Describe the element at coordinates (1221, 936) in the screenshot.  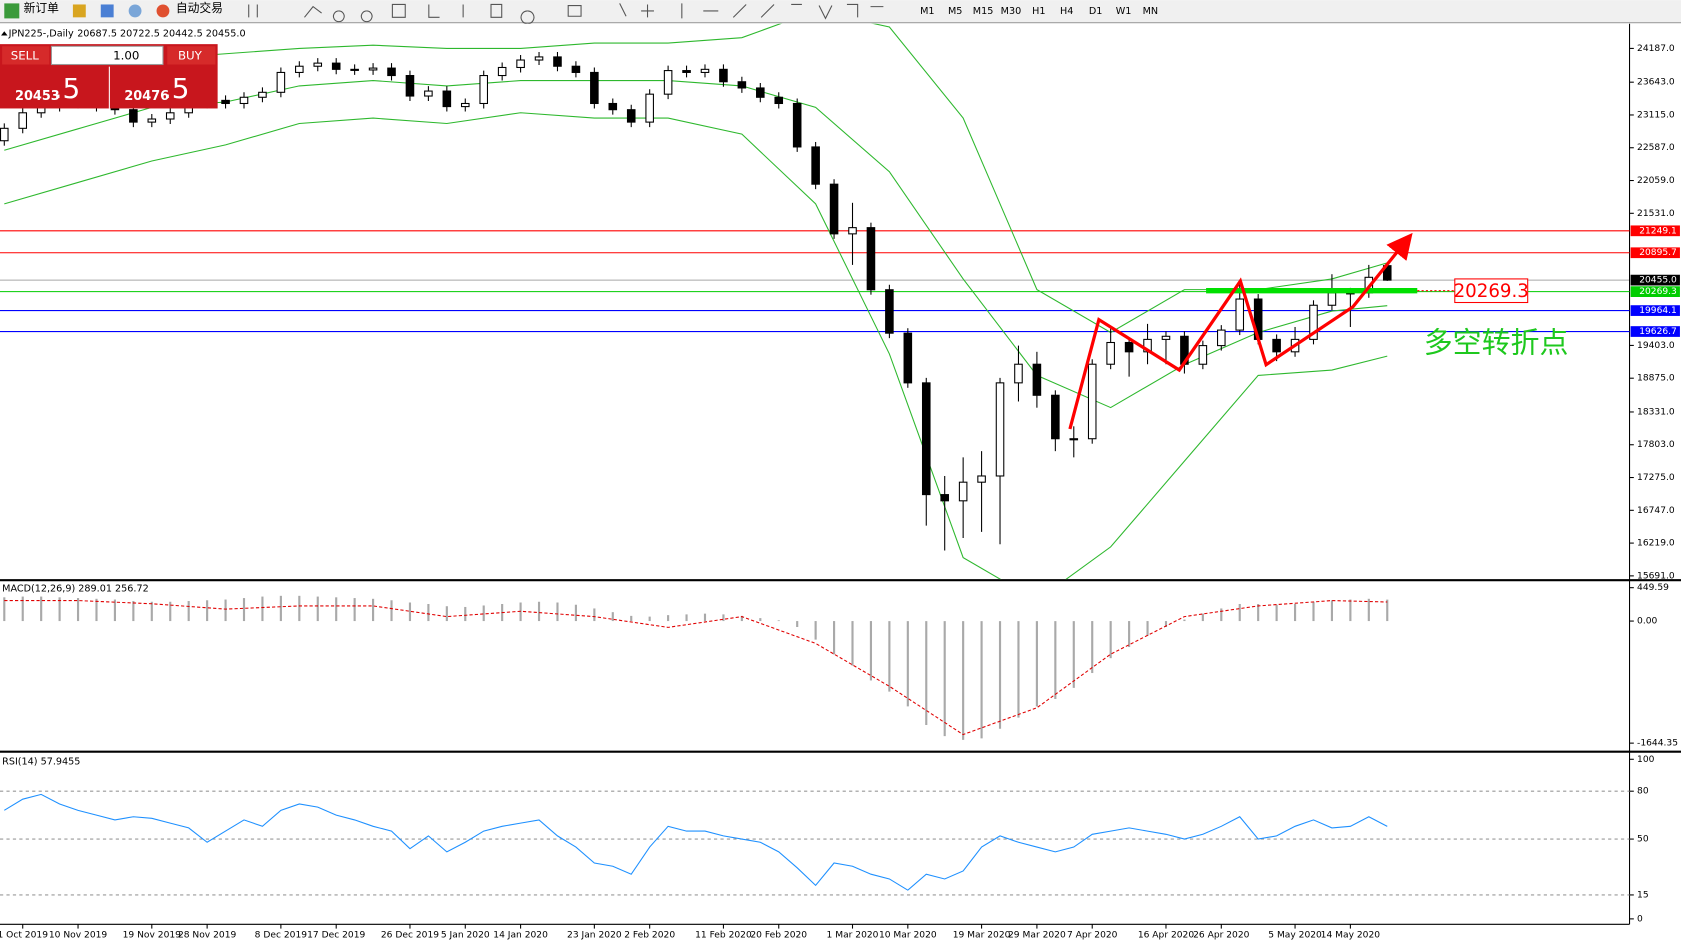
I see `x-tick-label: 26 Apr 2020` at that location.